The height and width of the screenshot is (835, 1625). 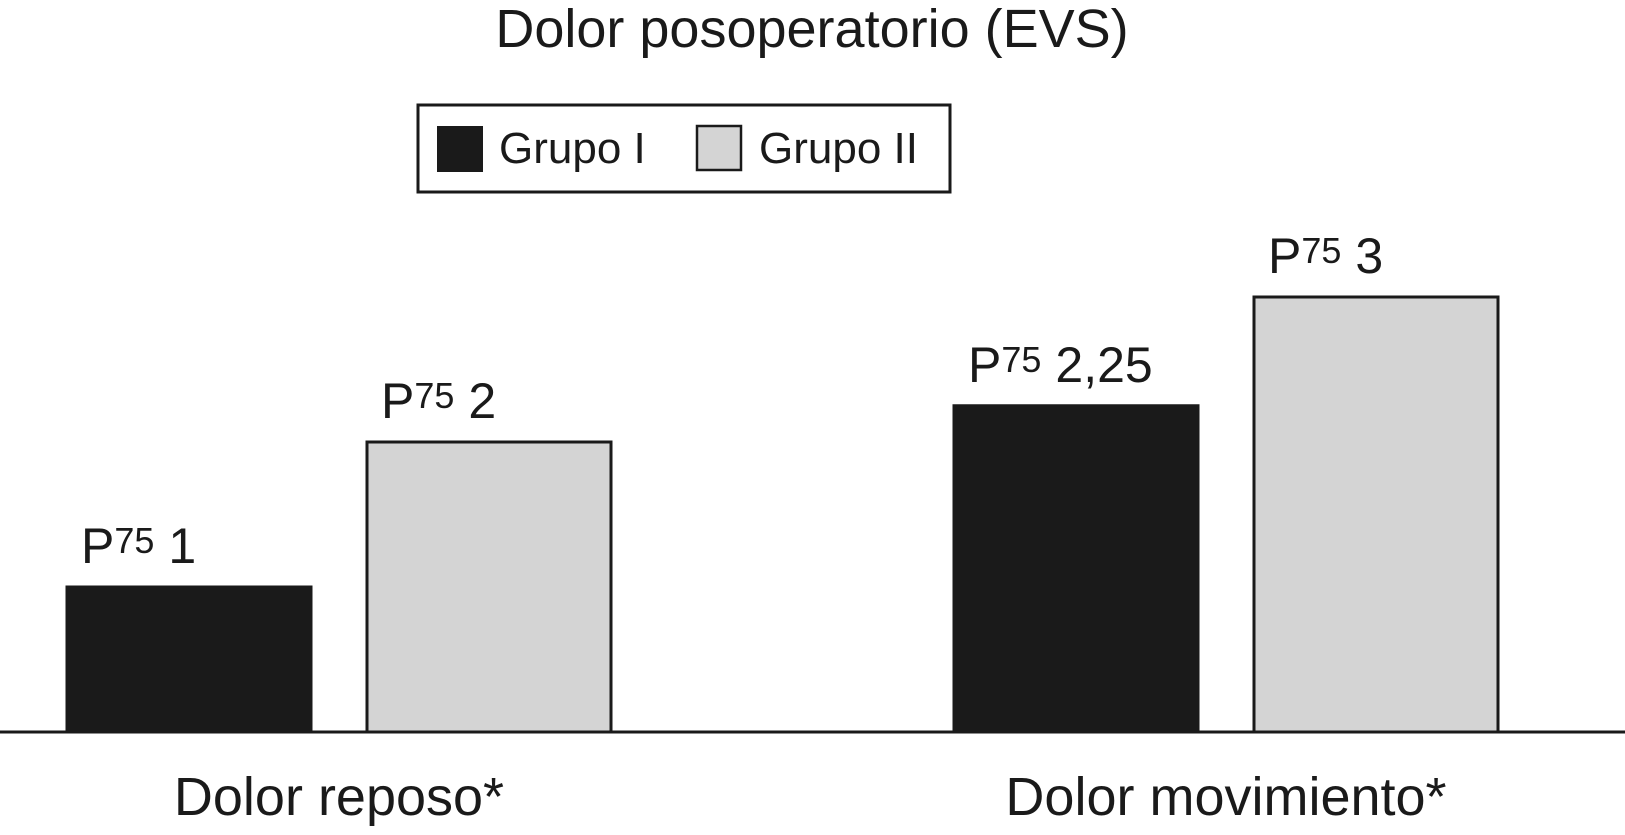 I want to click on legend-swatch-grupo-ii, so click(x=719, y=148).